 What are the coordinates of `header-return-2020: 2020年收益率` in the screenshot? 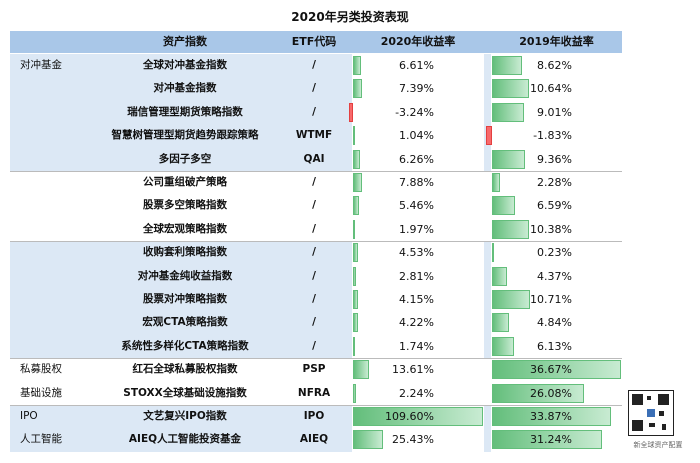 It's located at (418, 41).